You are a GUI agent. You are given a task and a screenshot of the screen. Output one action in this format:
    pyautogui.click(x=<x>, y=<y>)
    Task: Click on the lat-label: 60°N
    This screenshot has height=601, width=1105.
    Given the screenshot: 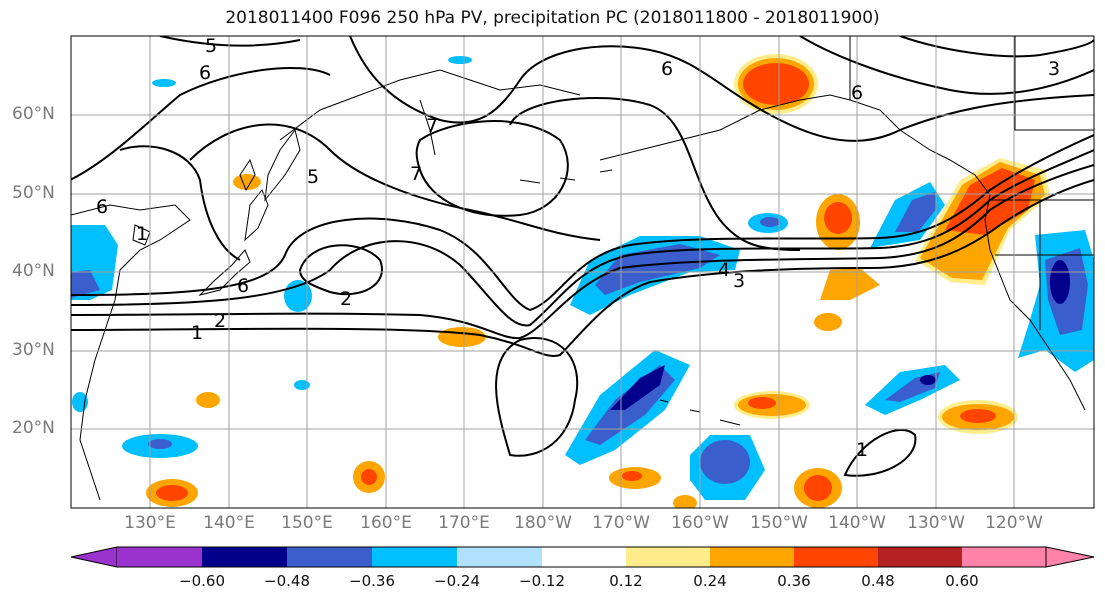 What is the action you would take?
    pyautogui.click(x=33, y=114)
    